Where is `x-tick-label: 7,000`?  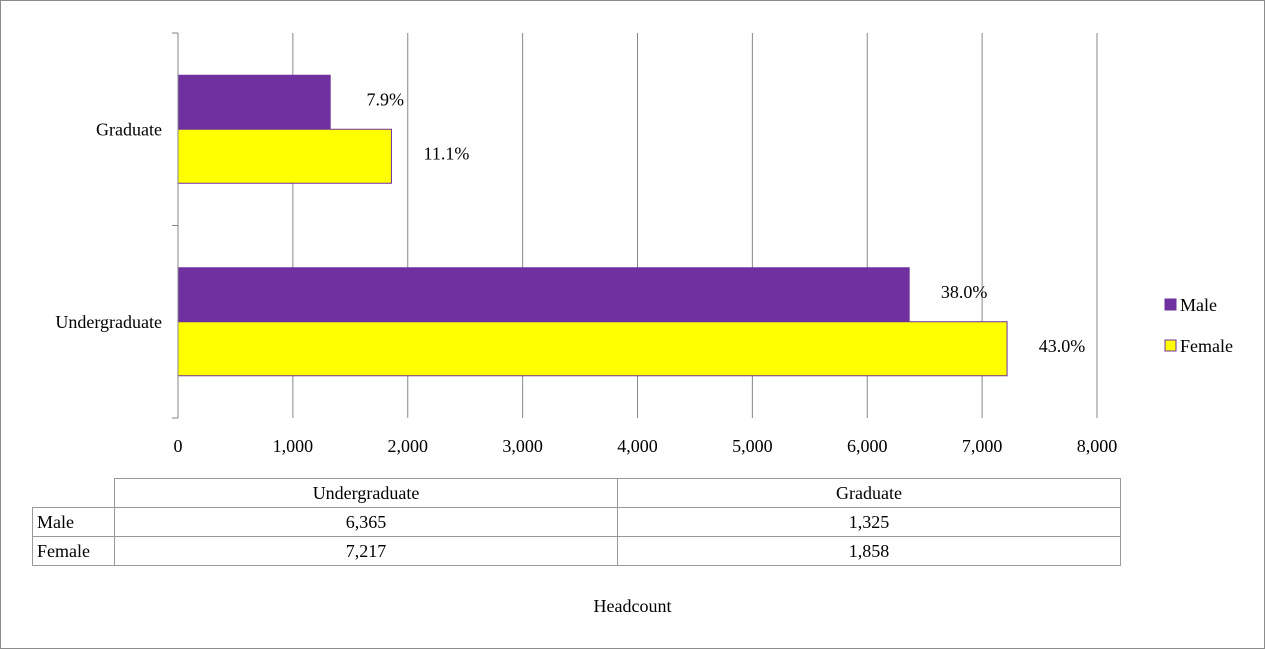 x-tick-label: 7,000 is located at coordinates (982, 446).